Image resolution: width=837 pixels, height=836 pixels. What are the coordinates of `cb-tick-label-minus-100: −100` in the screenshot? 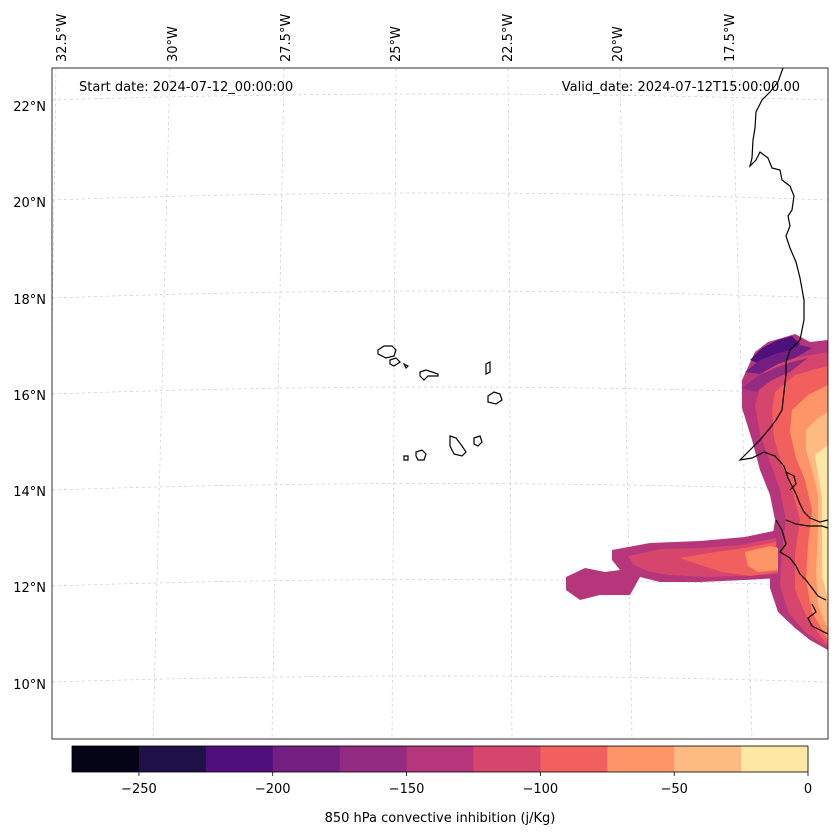 It's located at (541, 789).